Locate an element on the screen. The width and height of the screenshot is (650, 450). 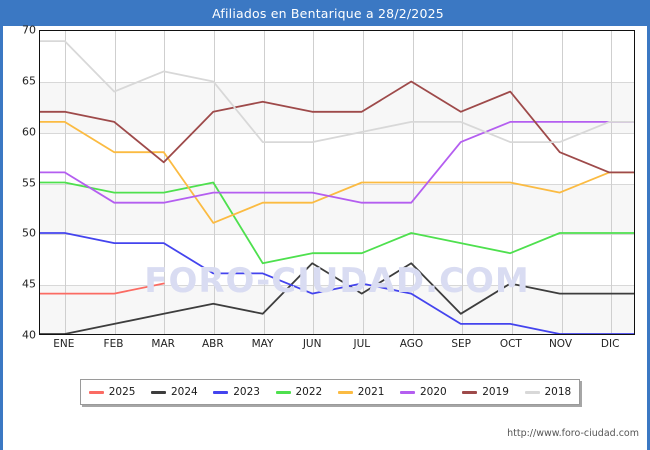
y-axis-tick-label: 65 is located at coordinates (29, 81).